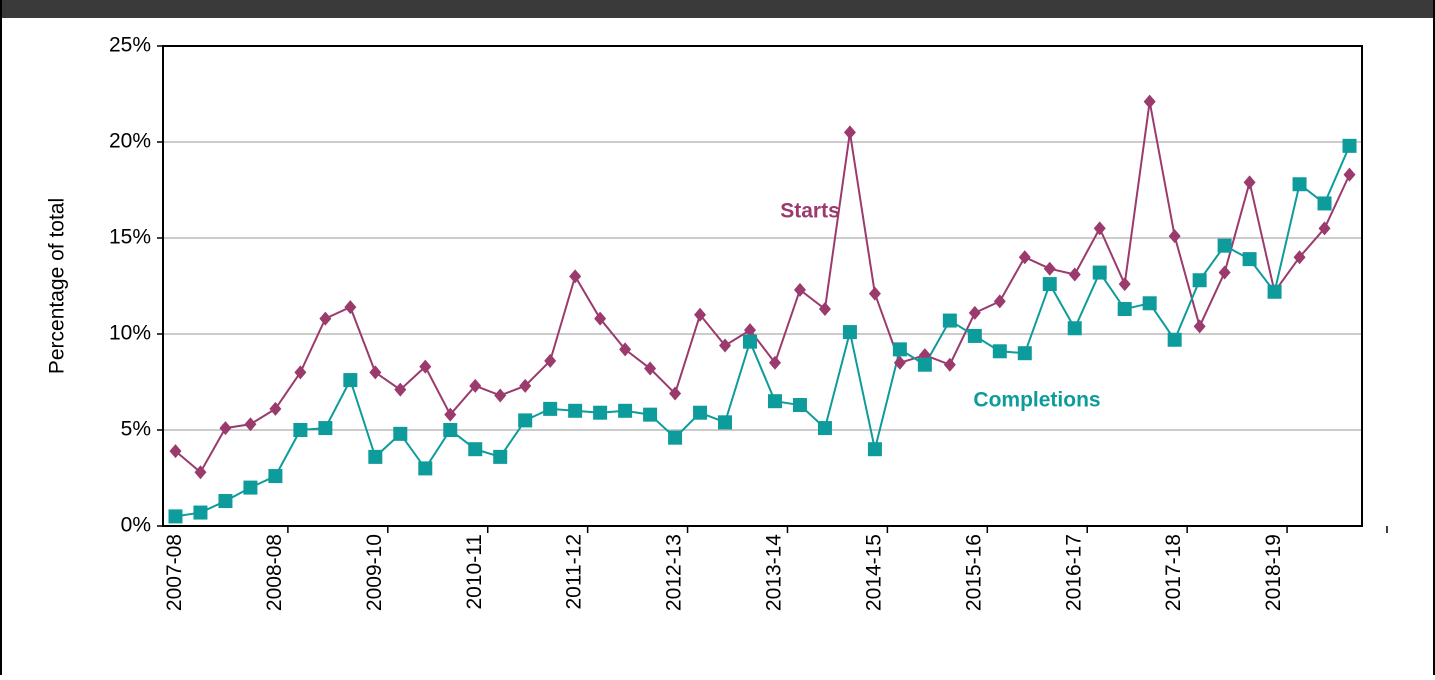  I want to click on x-tick-label: 2015-16, so click(973, 572).